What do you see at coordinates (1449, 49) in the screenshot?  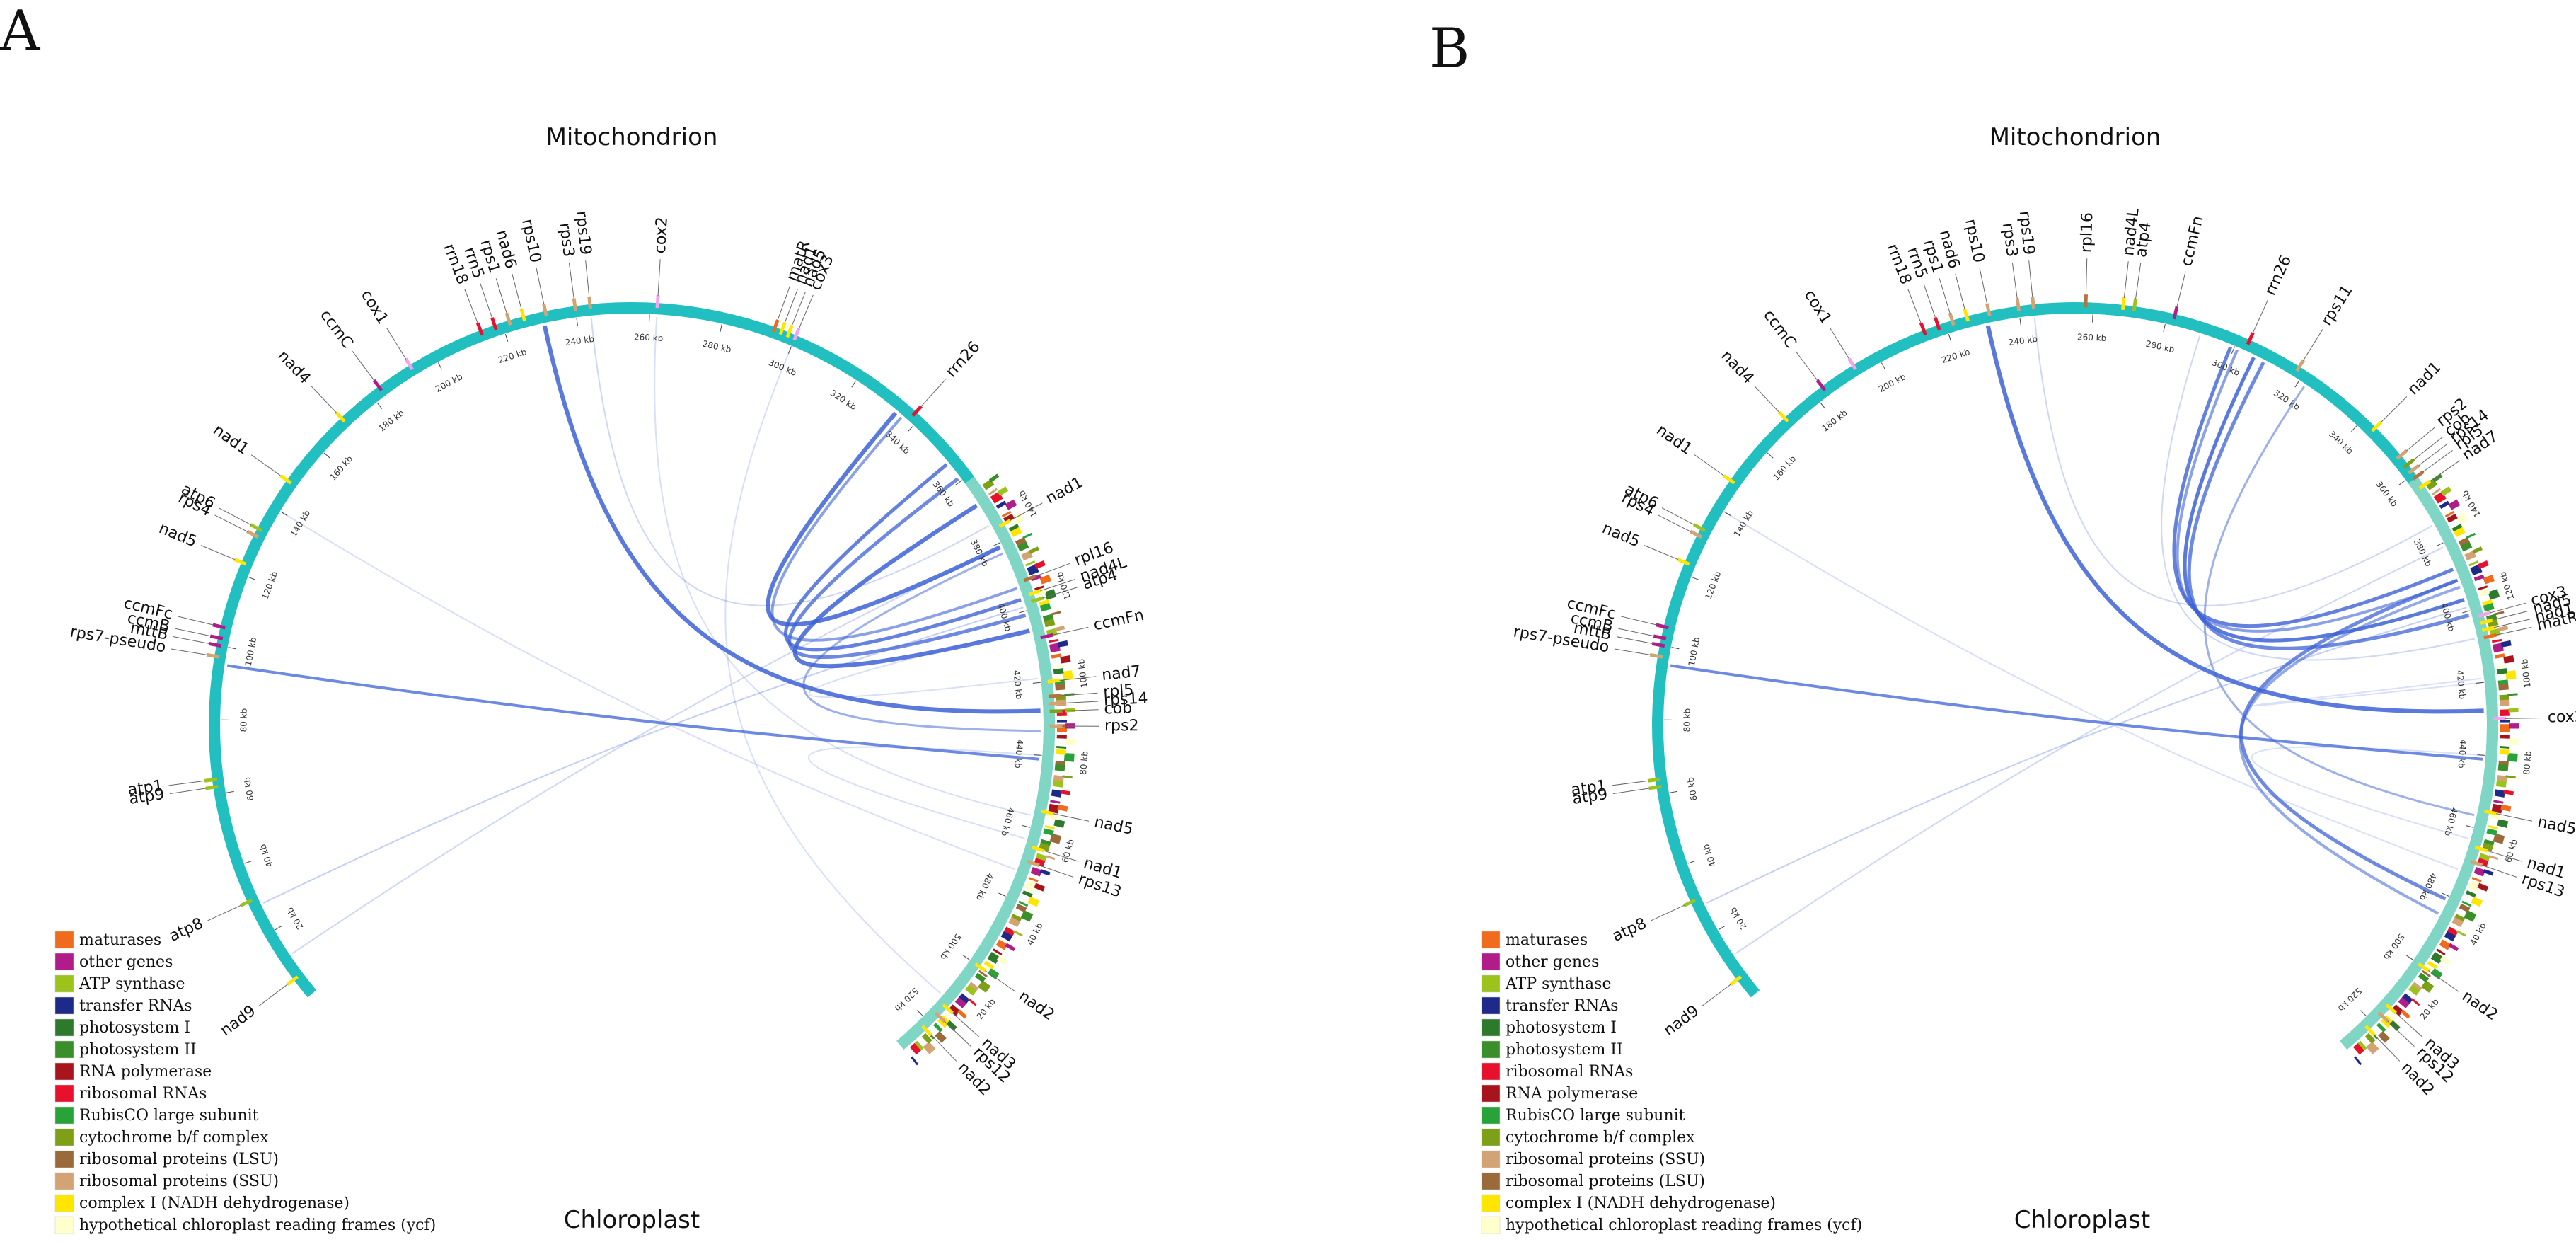 I see `panel-b-label: B` at bounding box center [1449, 49].